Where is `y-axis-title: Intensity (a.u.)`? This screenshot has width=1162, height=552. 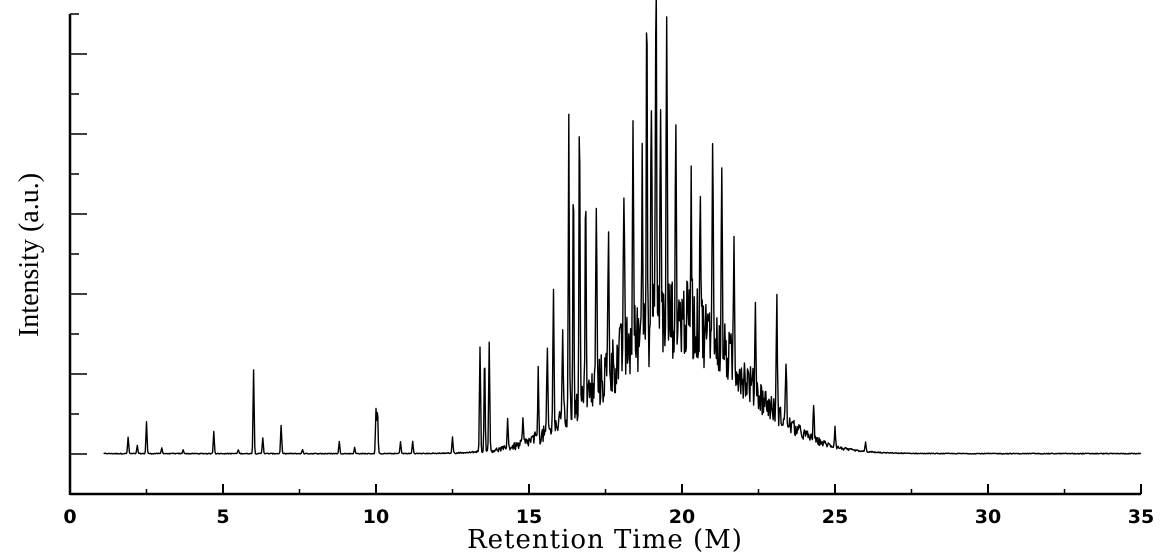
y-axis-title: Intensity (a.u.) is located at coordinates (29, 255).